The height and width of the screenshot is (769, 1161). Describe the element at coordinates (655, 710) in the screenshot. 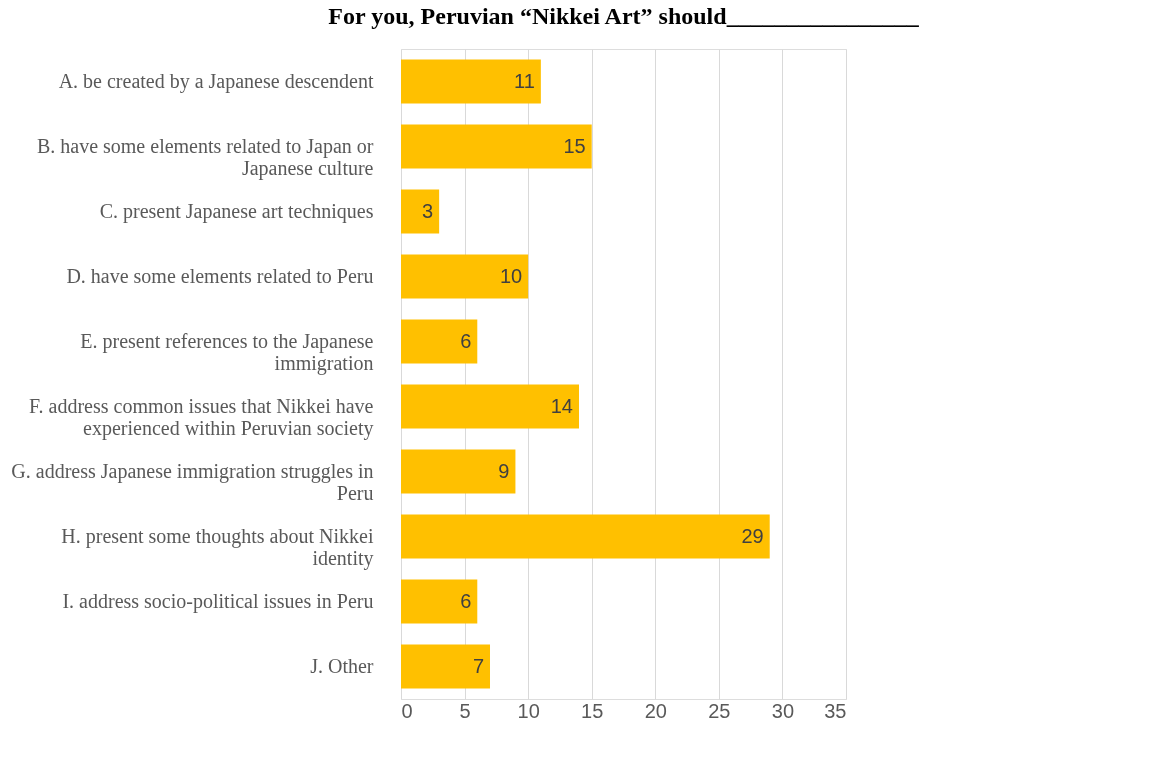

I see `x-tick-label: 20` at that location.